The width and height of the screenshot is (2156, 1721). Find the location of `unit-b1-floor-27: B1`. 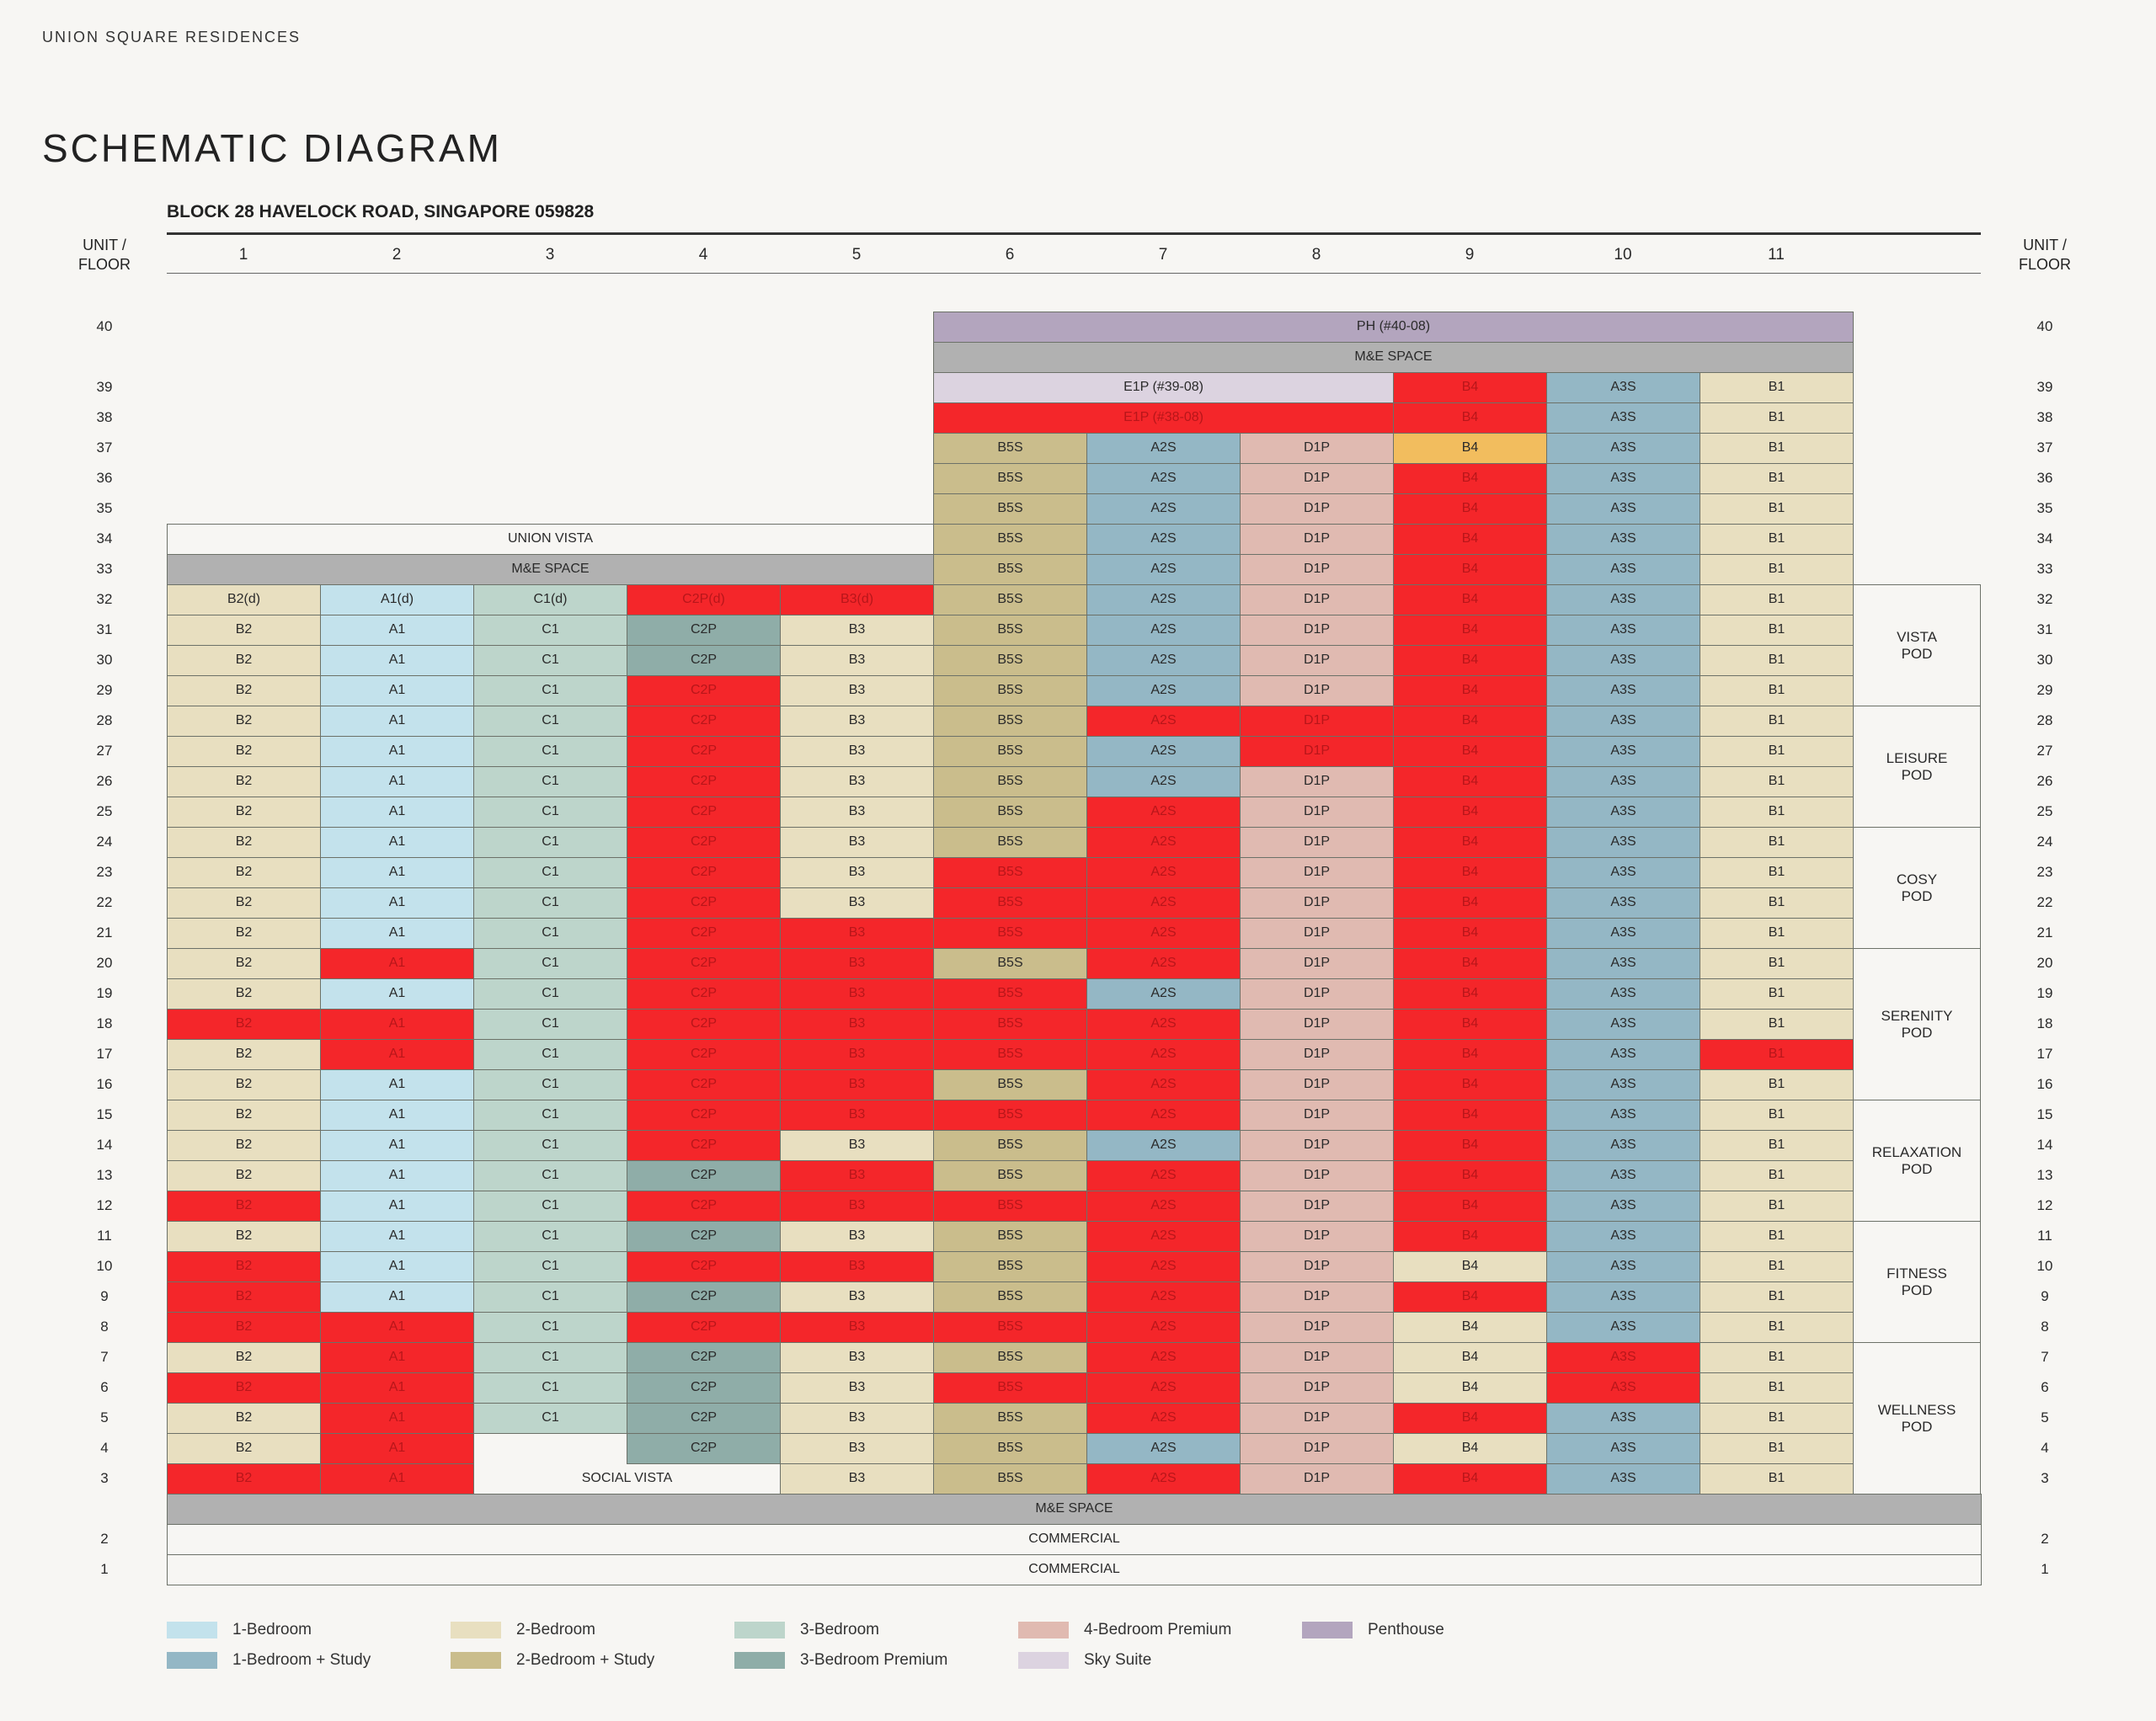

unit-b1-floor-27: B1 is located at coordinates (1777, 751).